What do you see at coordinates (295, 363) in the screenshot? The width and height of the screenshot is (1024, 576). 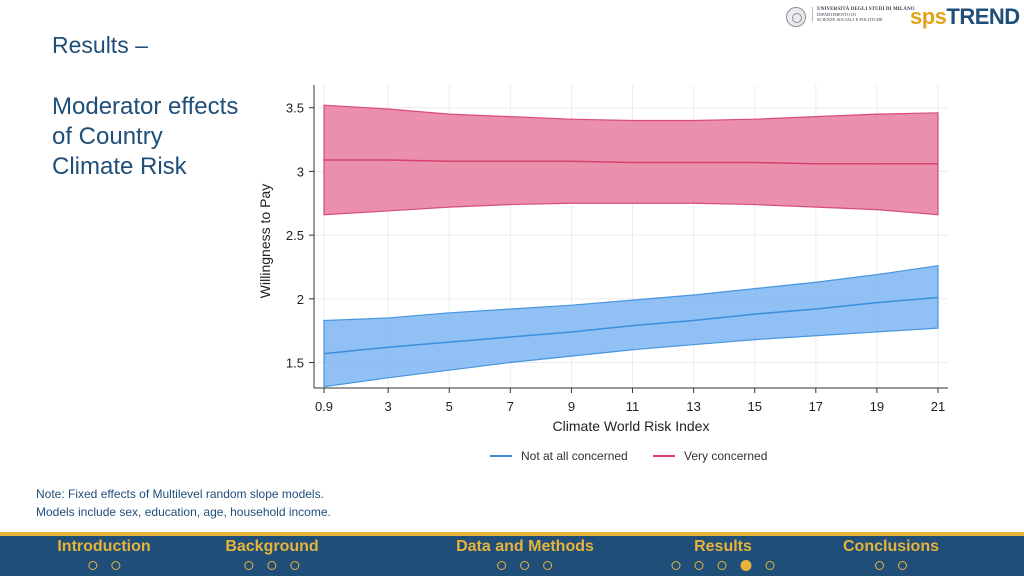 I see `y-tick-label-0: 1.5` at bounding box center [295, 363].